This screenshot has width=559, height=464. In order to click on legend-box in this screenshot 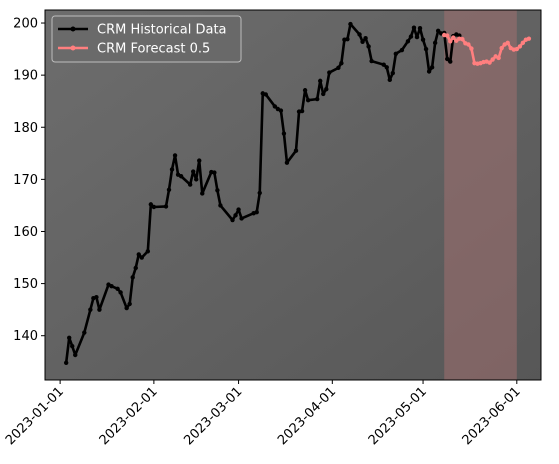, I will do `click(146, 39)`.